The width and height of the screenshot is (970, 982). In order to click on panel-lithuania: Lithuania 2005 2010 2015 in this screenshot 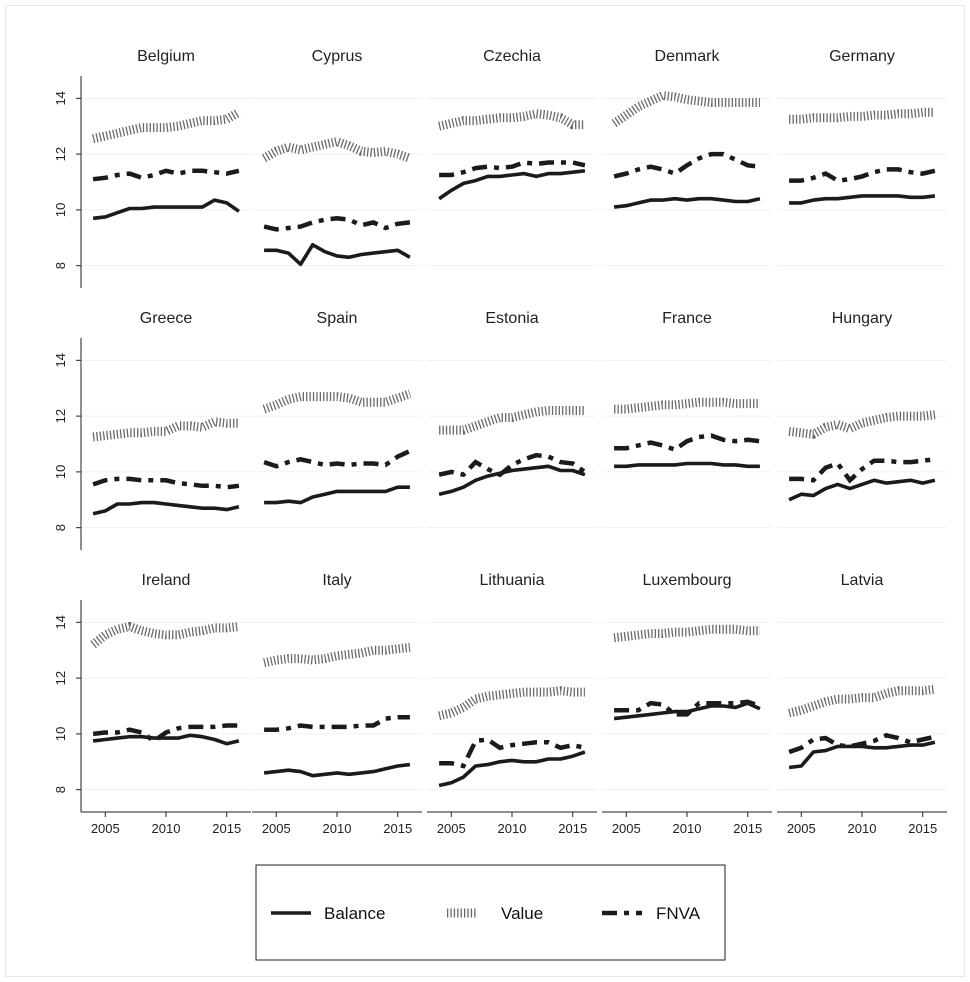, I will do `click(512, 704)`.